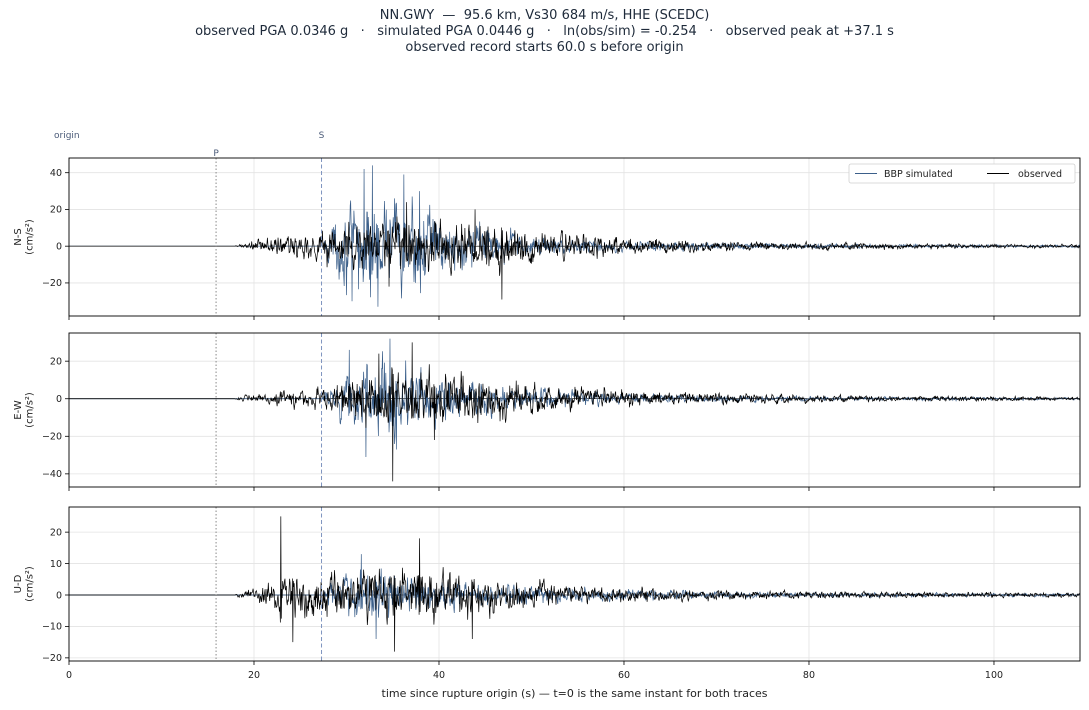 The width and height of the screenshot is (1089, 710). Describe the element at coordinates (56, 564) in the screenshot. I see `y-tick-label: 10` at that location.